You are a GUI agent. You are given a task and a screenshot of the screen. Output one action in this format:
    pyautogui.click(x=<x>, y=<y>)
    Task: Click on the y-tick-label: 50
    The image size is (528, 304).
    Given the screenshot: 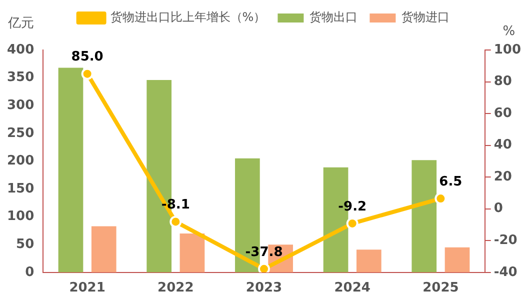 What is the action you would take?
    pyautogui.click(x=25, y=244)
    